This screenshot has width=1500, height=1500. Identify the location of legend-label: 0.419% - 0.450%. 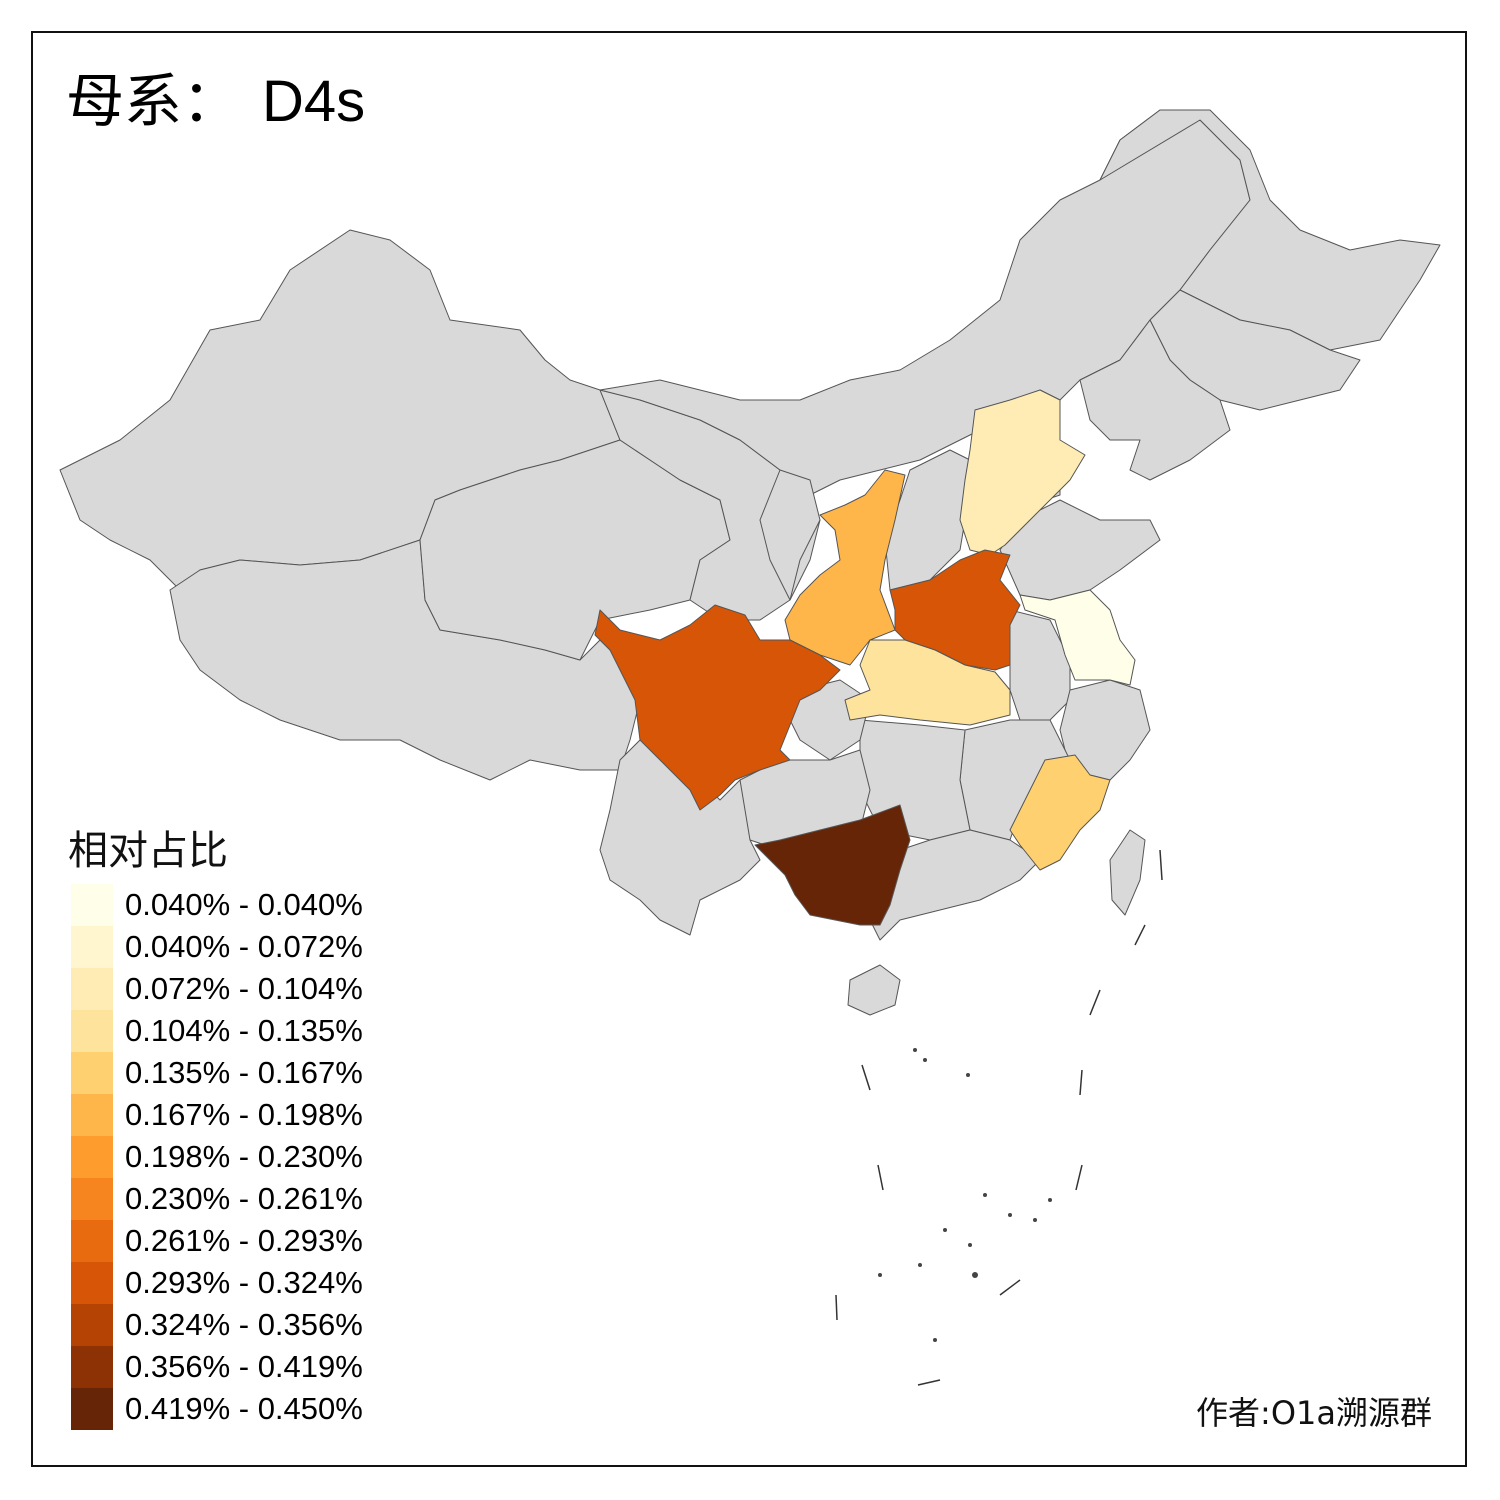
(244, 1408).